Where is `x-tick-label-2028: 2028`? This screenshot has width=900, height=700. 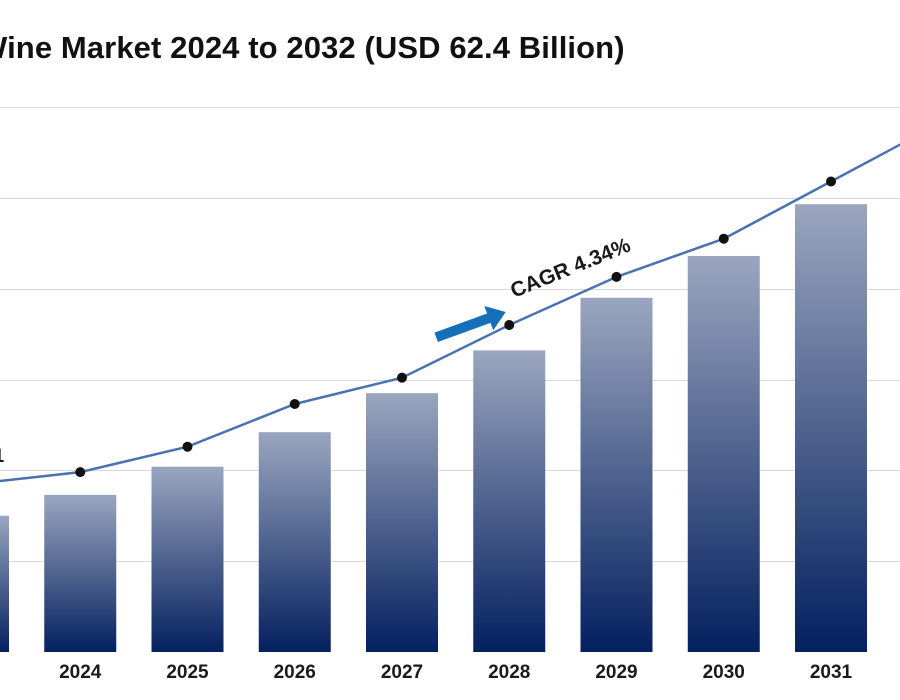
x-tick-label-2028: 2028 is located at coordinates (509, 672).